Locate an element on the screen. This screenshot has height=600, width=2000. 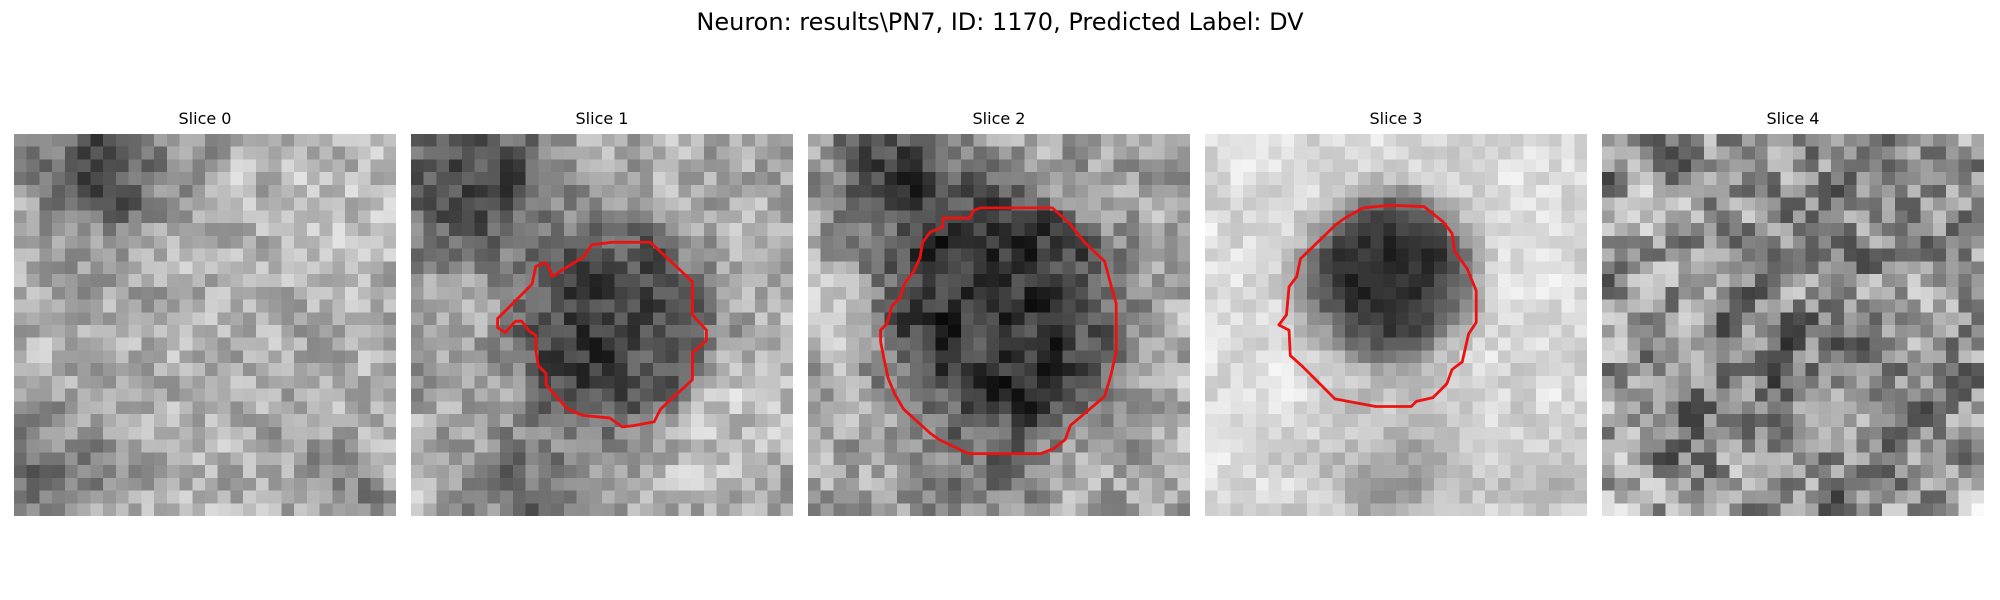
slice-title: Slice 0 is located at coordinates (205, 118).